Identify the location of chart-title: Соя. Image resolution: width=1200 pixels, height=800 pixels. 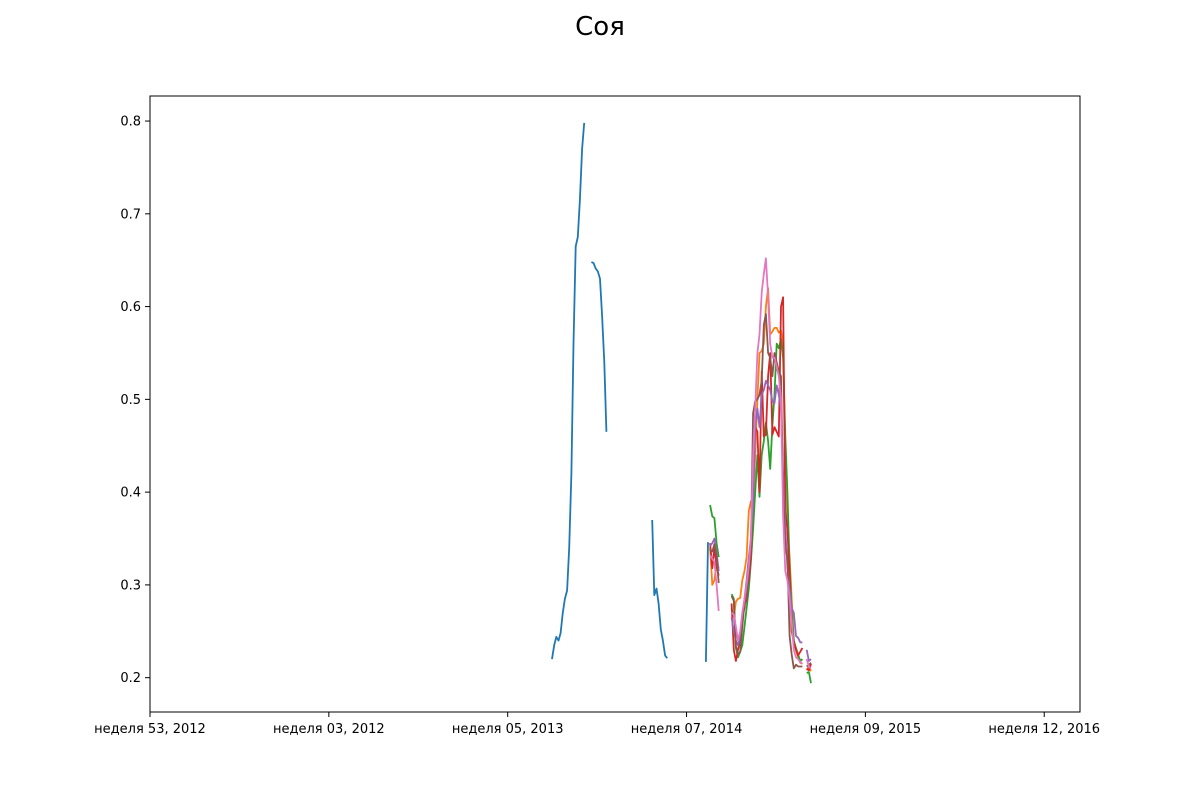
(600, 27).